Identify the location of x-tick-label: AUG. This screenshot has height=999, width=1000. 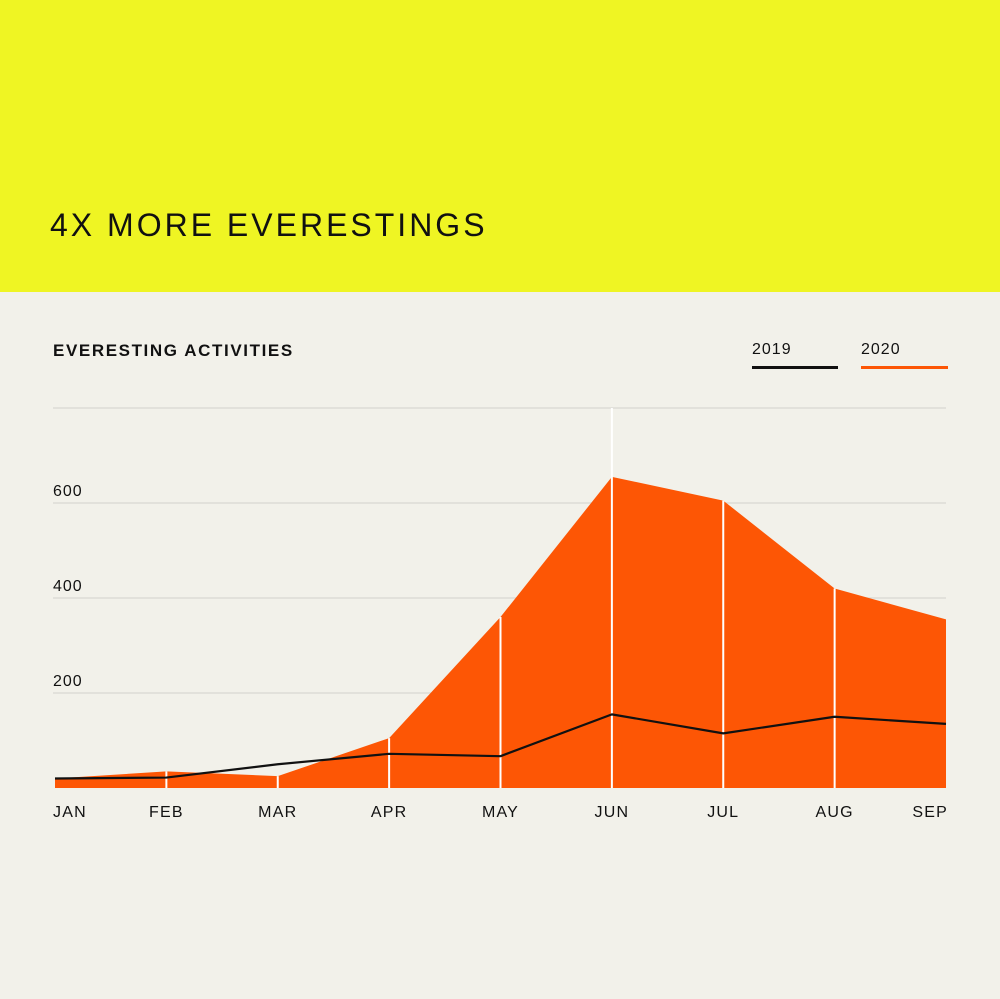
(834, 812).